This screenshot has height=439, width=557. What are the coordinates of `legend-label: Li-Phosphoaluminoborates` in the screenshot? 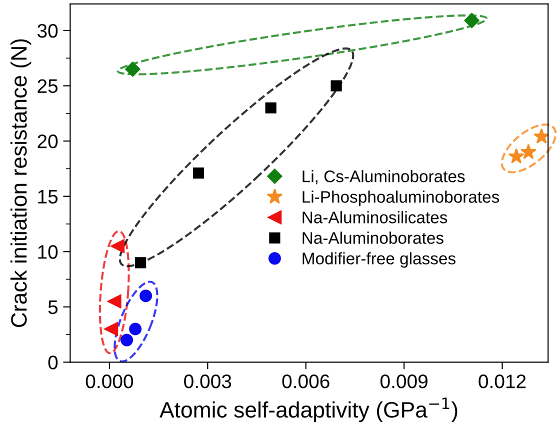 It's located at (401, 198).